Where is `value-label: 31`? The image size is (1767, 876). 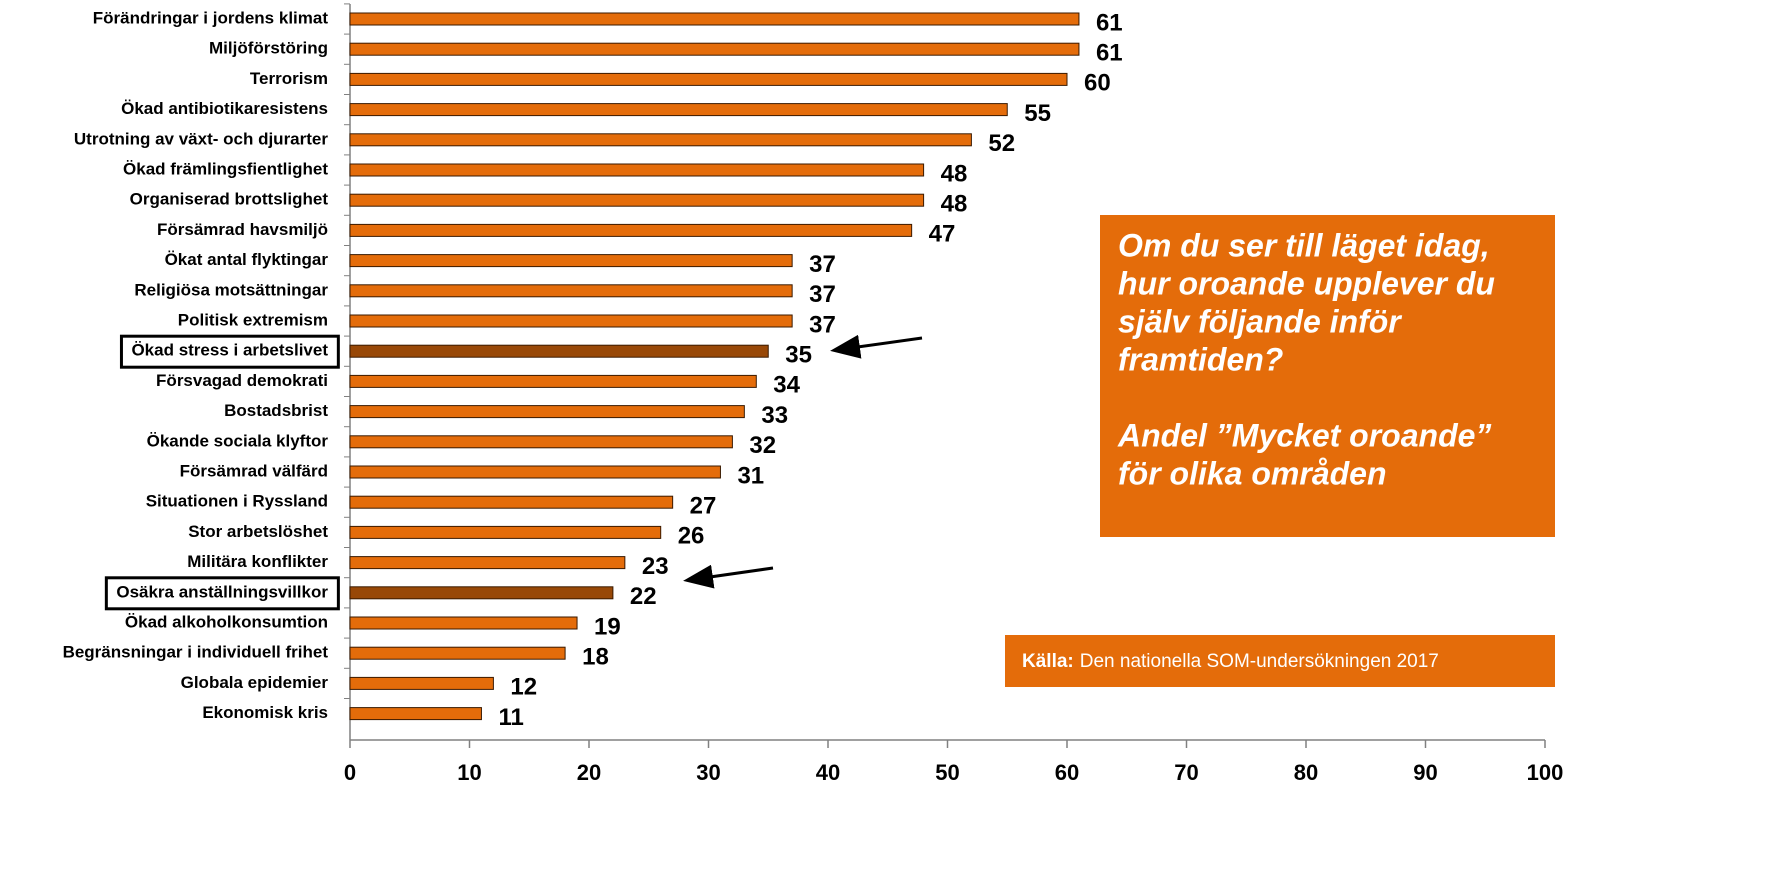 value-label: 31 is located at coordinates (750, 475).